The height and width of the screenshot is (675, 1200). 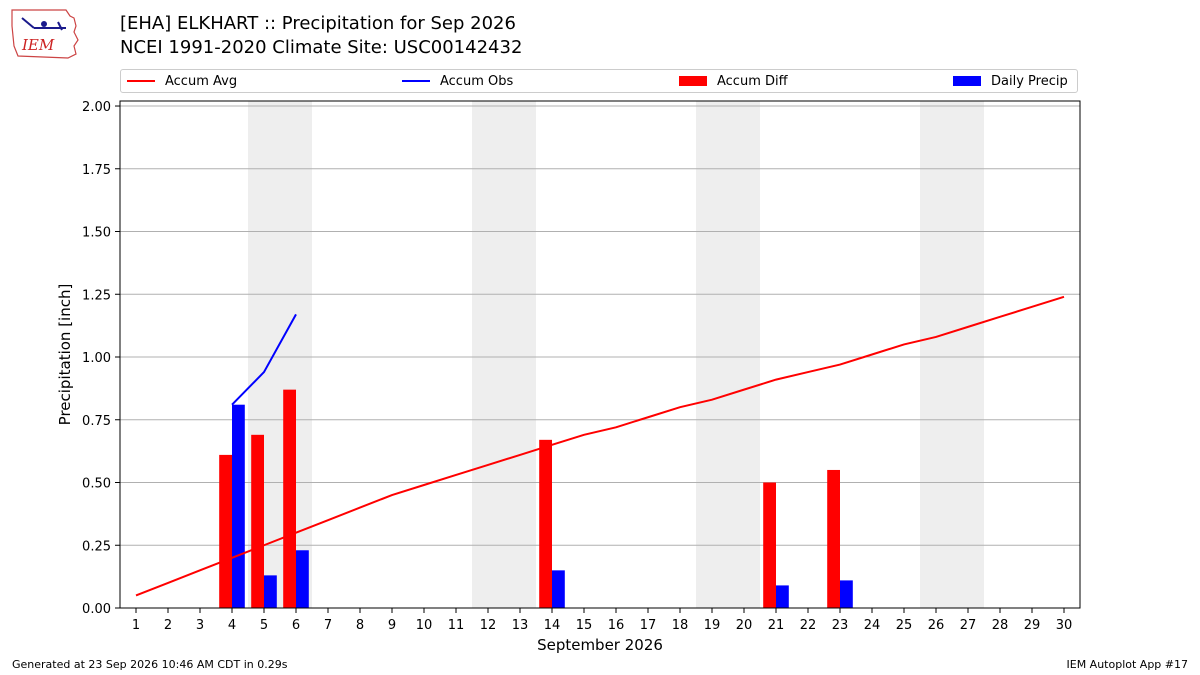 What do you see at coordinates (232, 625) in the screenshot?
I see `x-tick-label: 4` at bounding box center [232, 625].